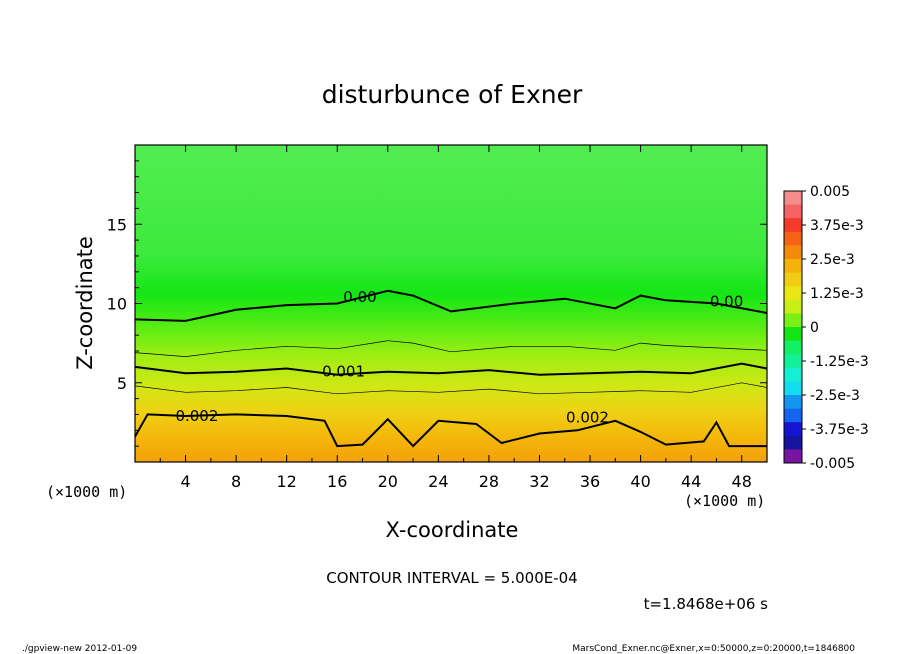 This screenshot has width=904, height=654. Describe the element at coordinates (539, 481) in the screenshot. I see `x-tick-label: 32` at that location.